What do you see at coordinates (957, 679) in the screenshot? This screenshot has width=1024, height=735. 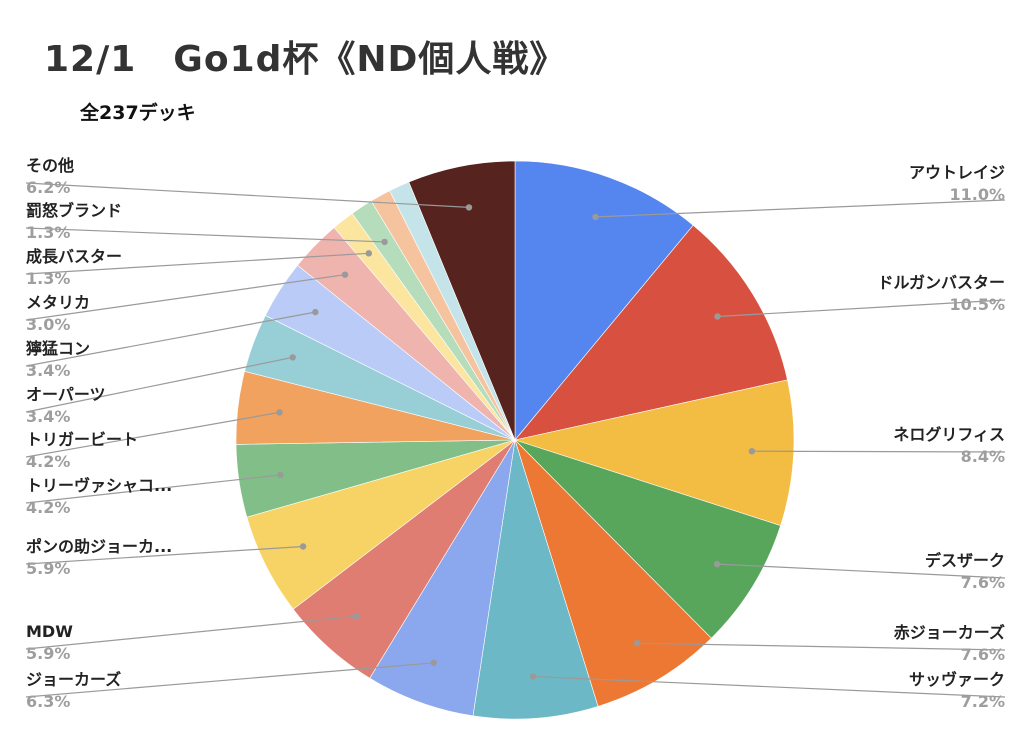 I see `slice-label: サッヴァーク` at bounding box center [957, 679].